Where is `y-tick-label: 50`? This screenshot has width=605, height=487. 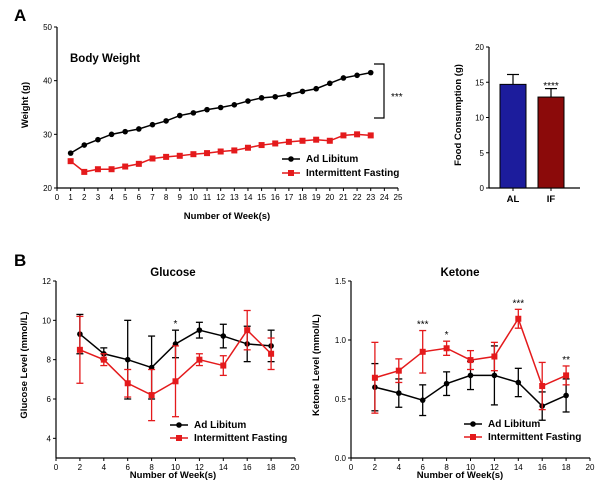
y-tick-label: 50 is located at coordinates (47, 27).